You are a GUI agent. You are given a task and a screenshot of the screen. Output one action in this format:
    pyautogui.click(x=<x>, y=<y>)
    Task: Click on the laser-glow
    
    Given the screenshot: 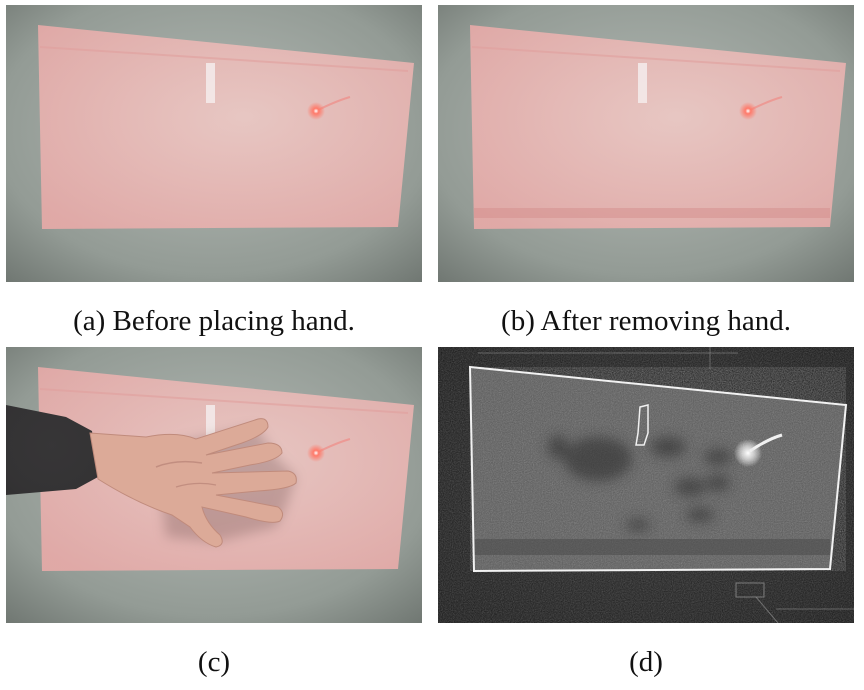 What is the action you would take?
    pyautogui.click(x=748, y=453)
    